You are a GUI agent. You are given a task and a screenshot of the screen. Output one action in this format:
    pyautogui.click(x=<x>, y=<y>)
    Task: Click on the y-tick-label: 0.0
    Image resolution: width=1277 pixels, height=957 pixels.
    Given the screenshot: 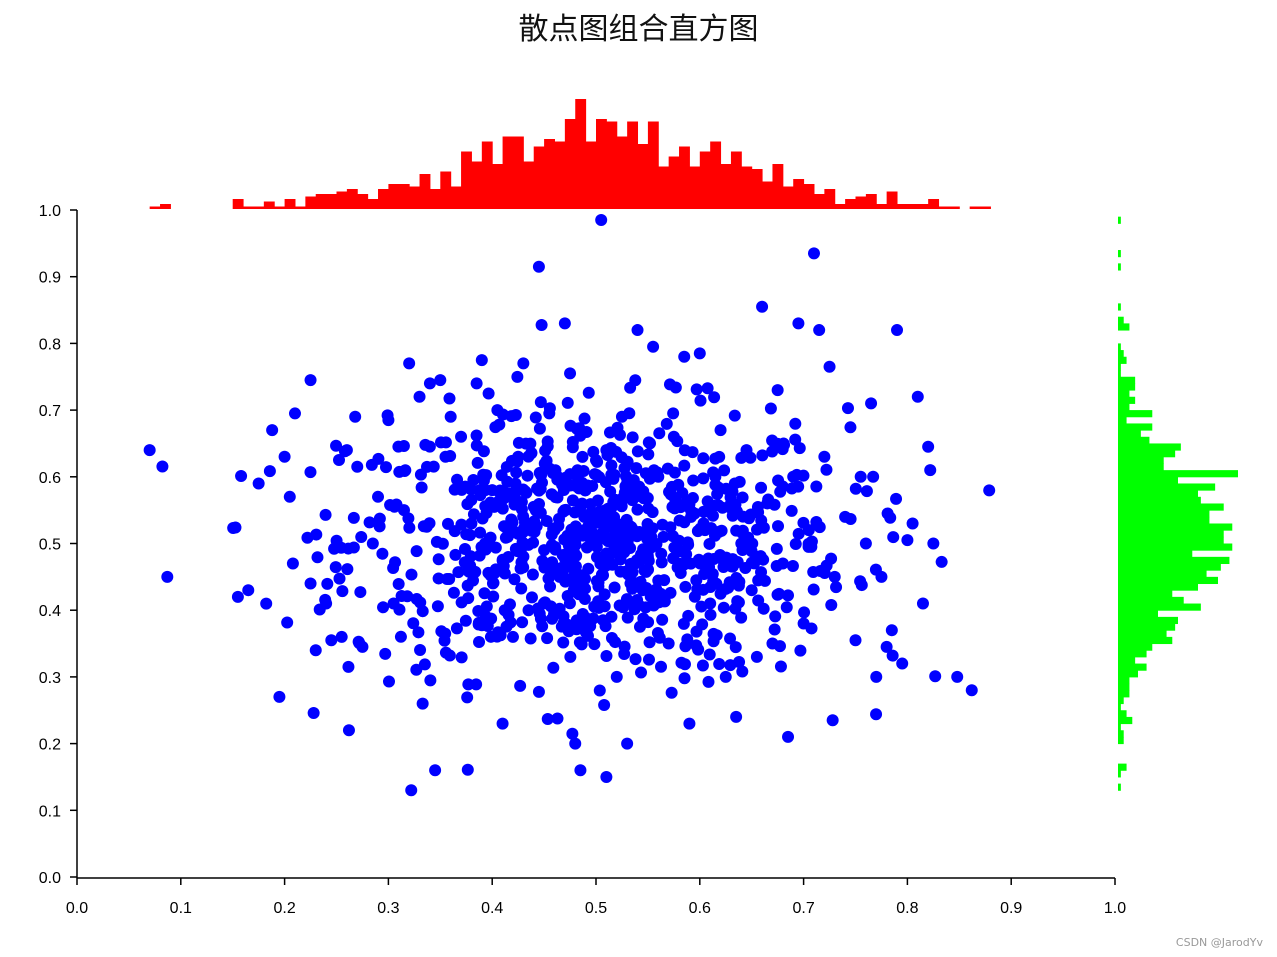 What is the action you would take?
    pyautogui.click(x=50, y=878)
    